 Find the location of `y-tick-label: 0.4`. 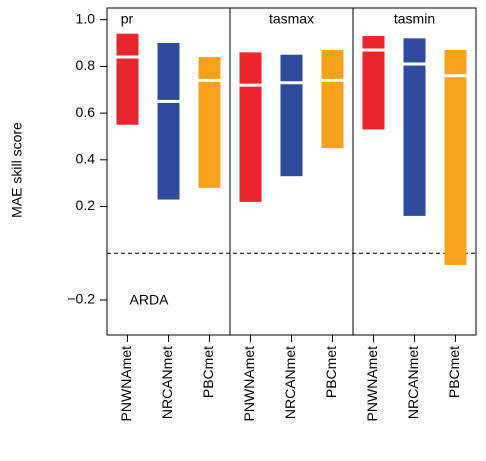

y-tick-label: 0.4 is located at coordinates (86, 159).